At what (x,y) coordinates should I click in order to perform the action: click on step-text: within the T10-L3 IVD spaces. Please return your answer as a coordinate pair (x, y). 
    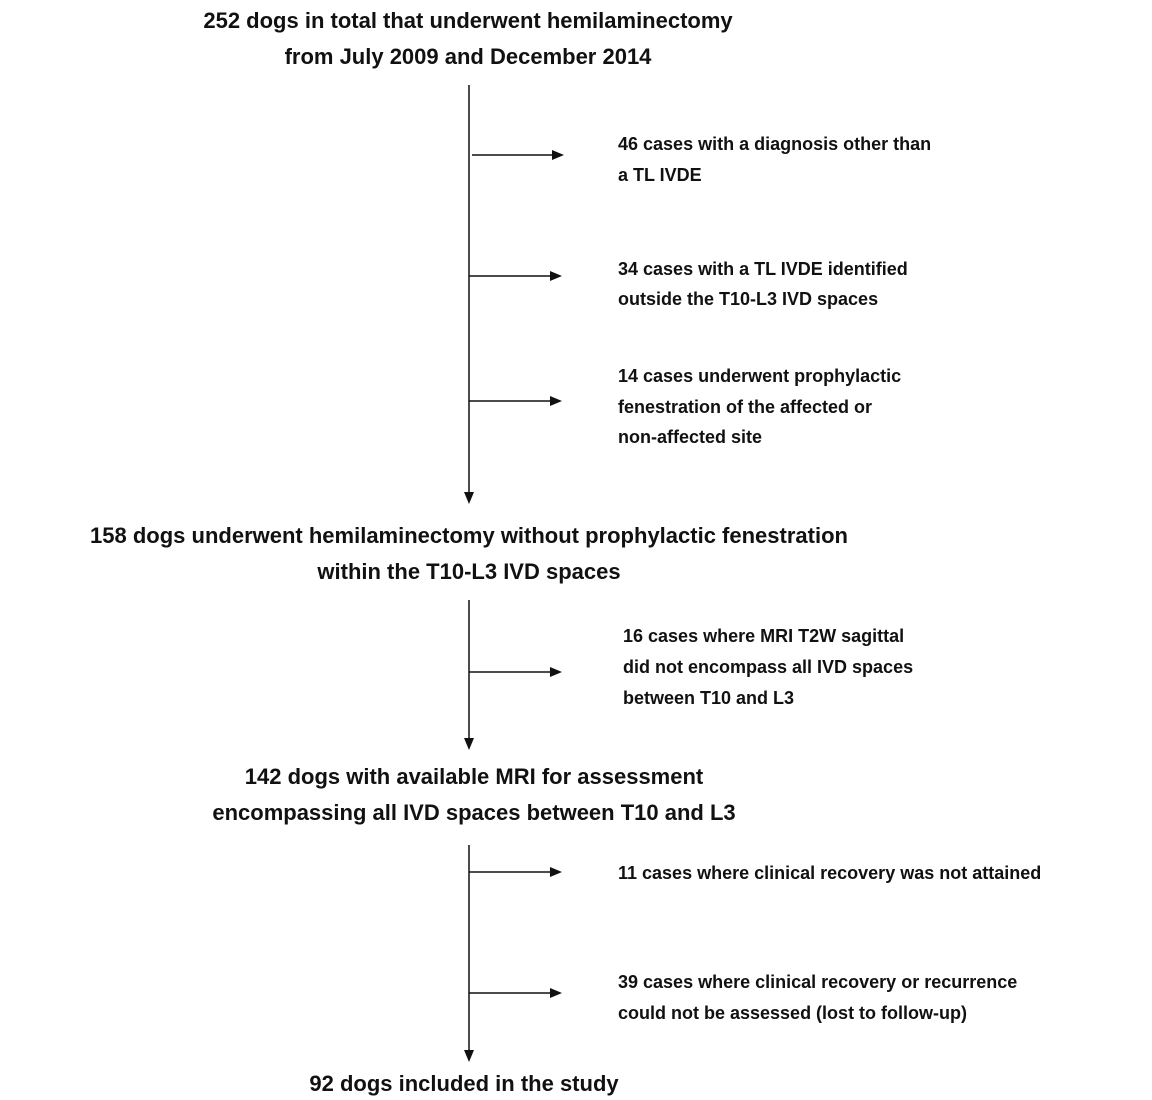
    Looking at the image, I should click on (468, 571).